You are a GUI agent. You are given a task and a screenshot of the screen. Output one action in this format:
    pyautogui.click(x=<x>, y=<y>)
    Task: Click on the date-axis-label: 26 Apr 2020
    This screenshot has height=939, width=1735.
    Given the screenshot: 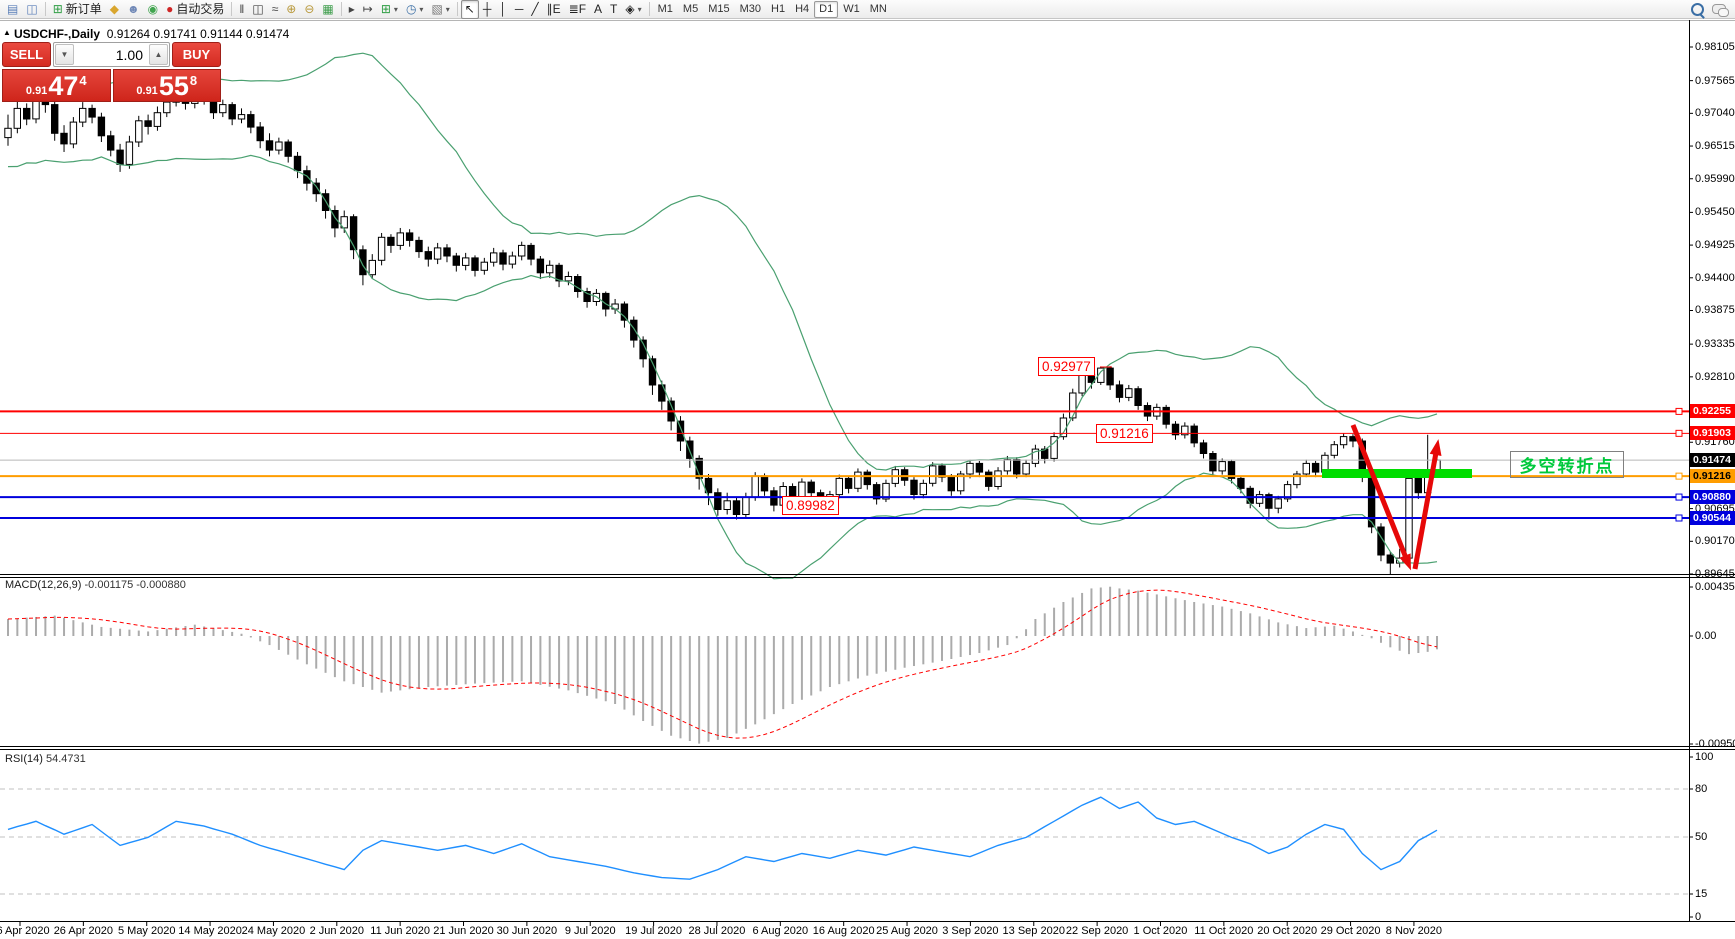 What is the action you would take?
    pyautogui.click(x=83, y=931)
    